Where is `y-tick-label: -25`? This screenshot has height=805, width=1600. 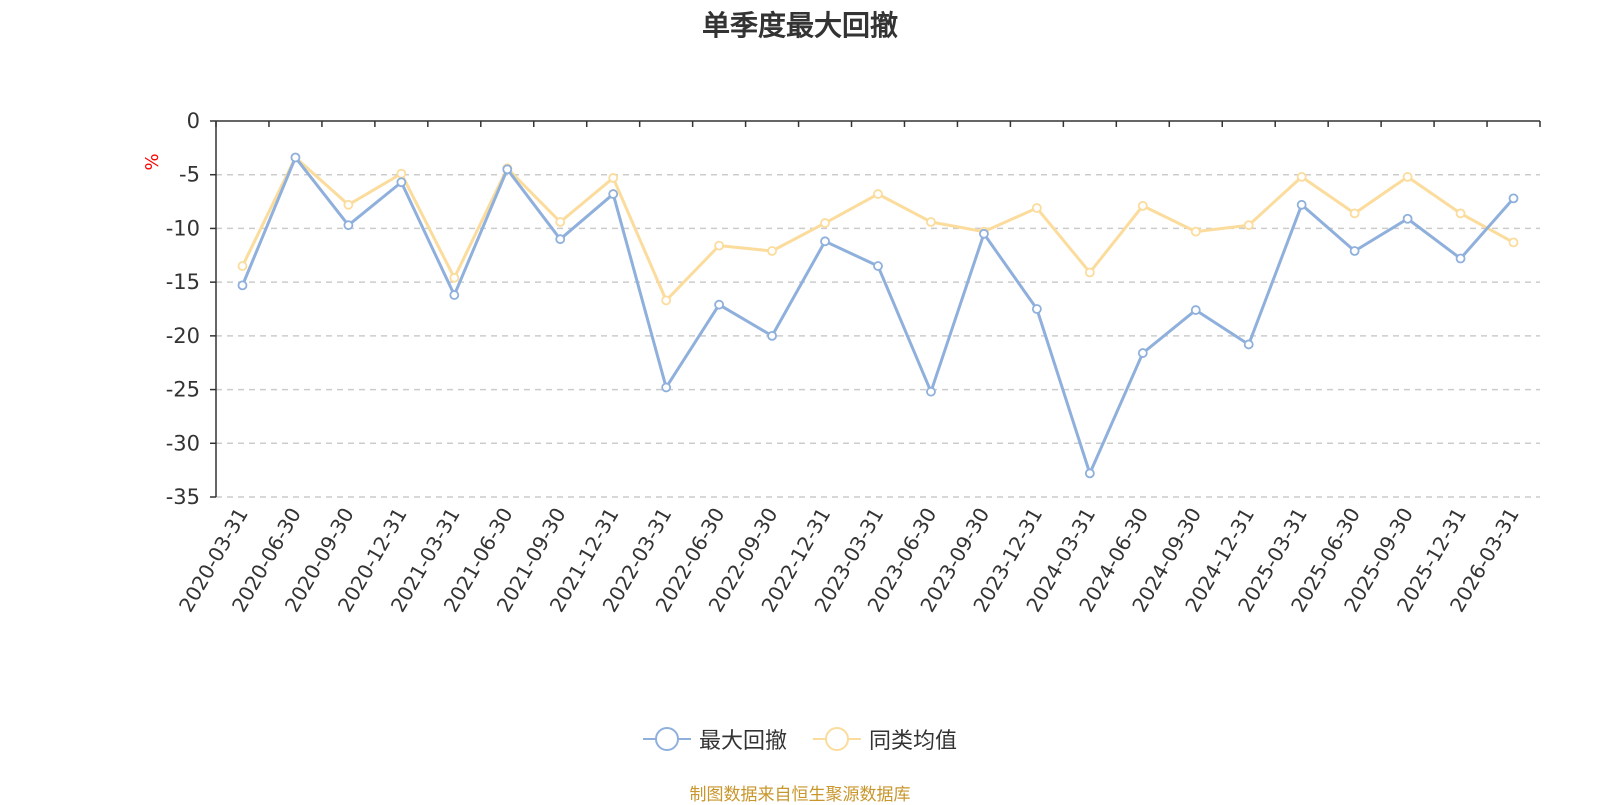 y-tick-label: -25 is located at coordinates (183, 390).